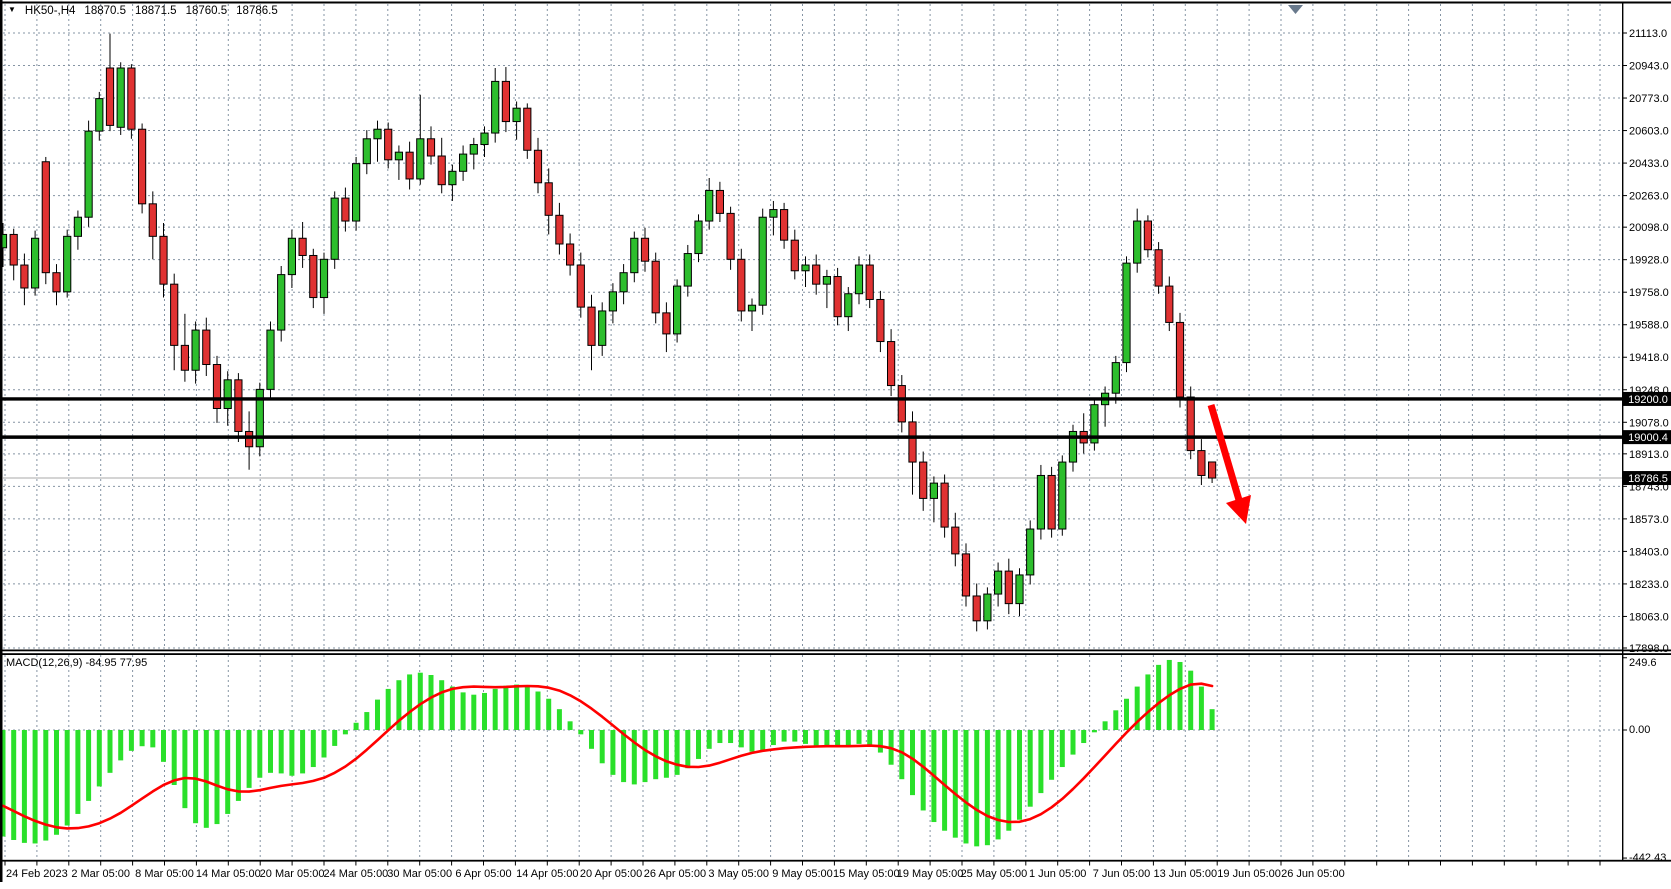 The image size is (1671, 889). I want to click on ohlc-open: 18870.5, so click(105, 11).